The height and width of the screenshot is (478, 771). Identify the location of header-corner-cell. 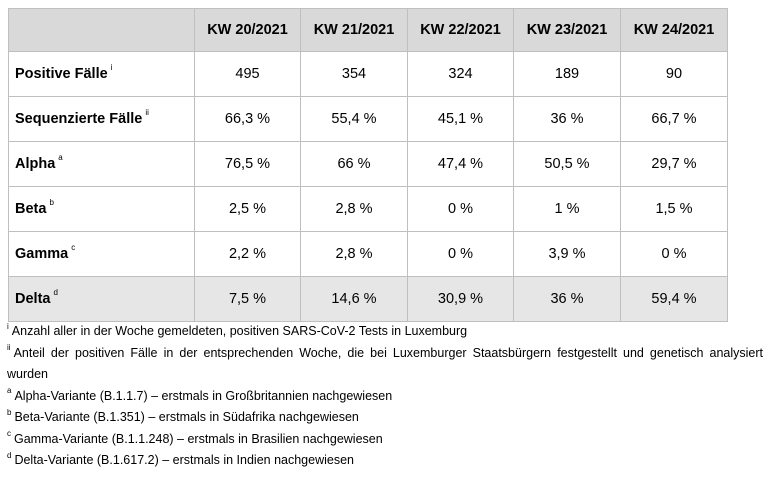
(101, 30).